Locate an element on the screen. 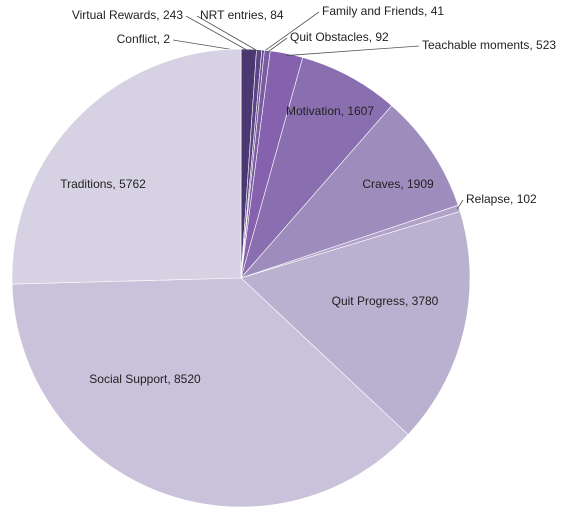 The width and height of the screenshot is (583, 507). data-label: Quit Progress, 3780 is located at coordinates (385, 301).